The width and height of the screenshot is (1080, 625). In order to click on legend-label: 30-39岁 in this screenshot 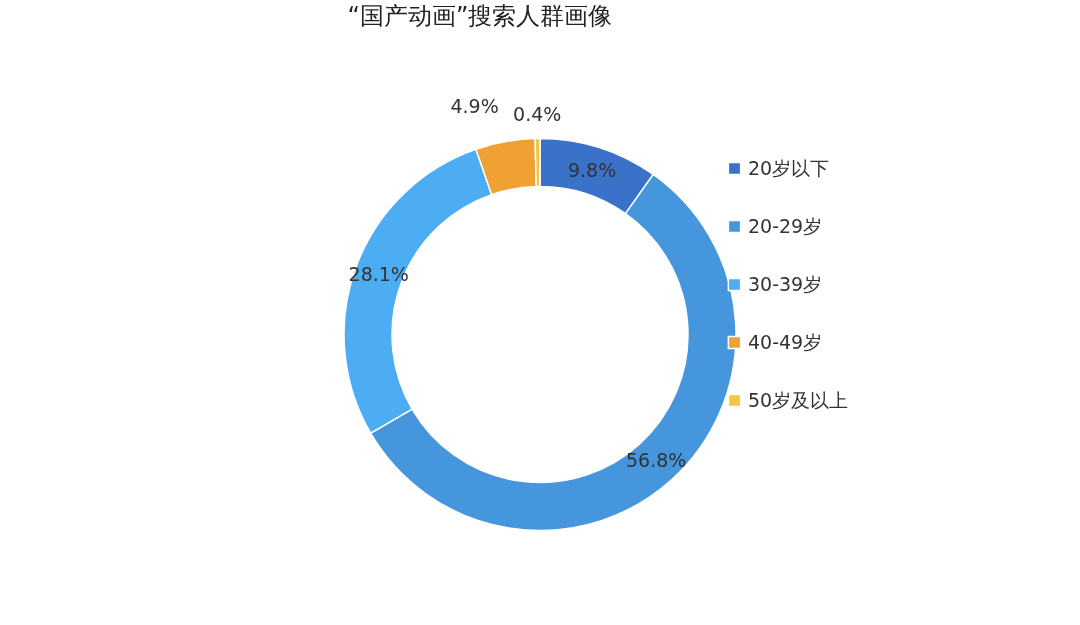, I will do `click(785, 283)`.